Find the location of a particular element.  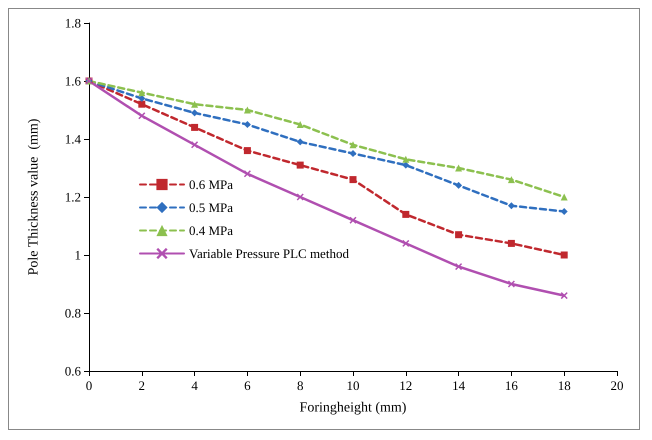

x-tick-label: 6 is located at coordinates (248, 385).